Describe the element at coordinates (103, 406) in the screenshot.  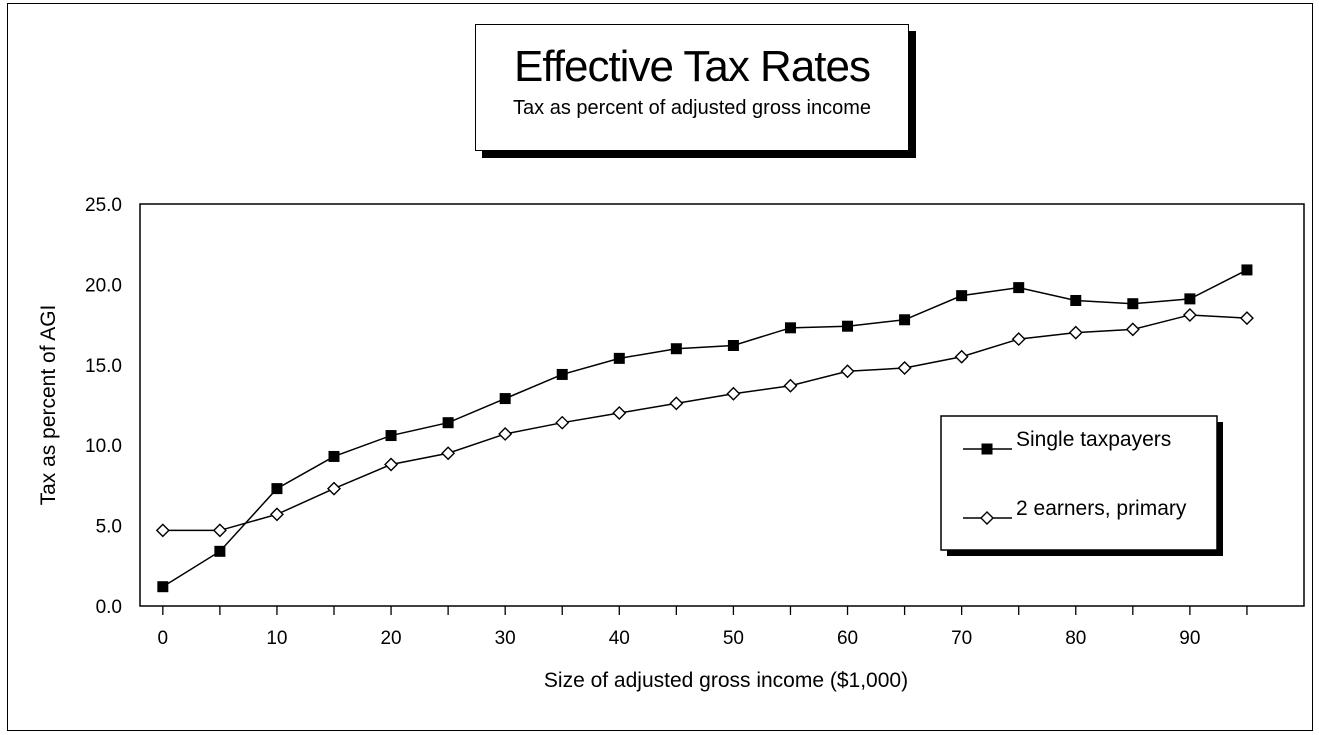
I see `y-axis: 0.0 5.0 10.0 15.0 20.0 25.0` at that location.